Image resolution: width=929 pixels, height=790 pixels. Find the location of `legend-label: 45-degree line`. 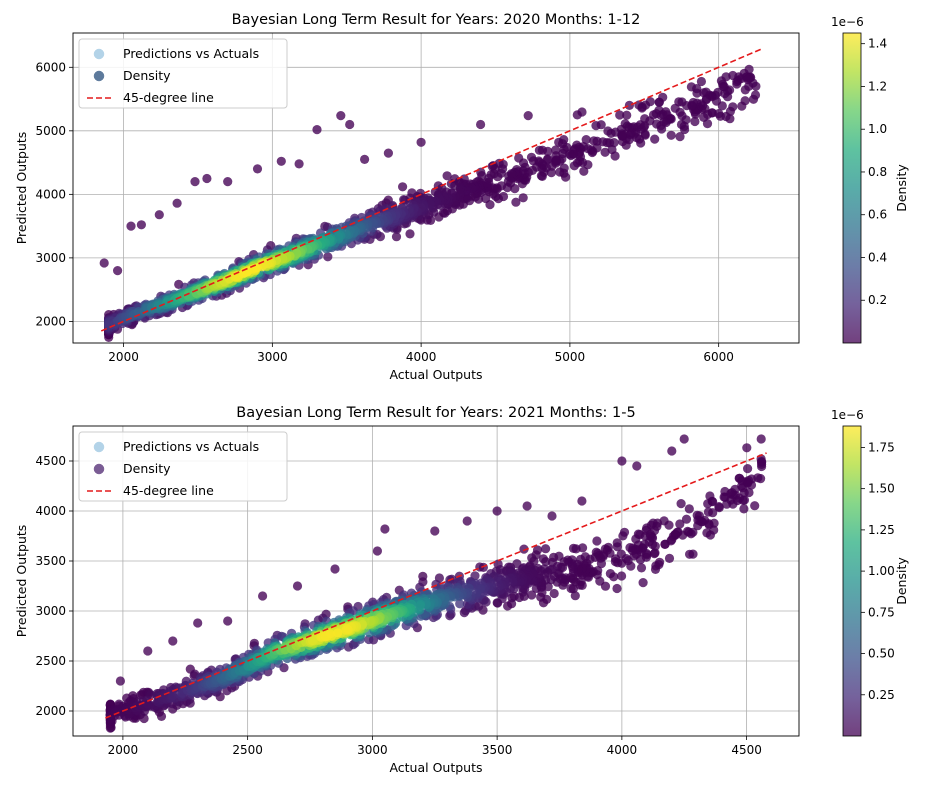

legend-label: 45-degree line is located at coordinates (168, 490).